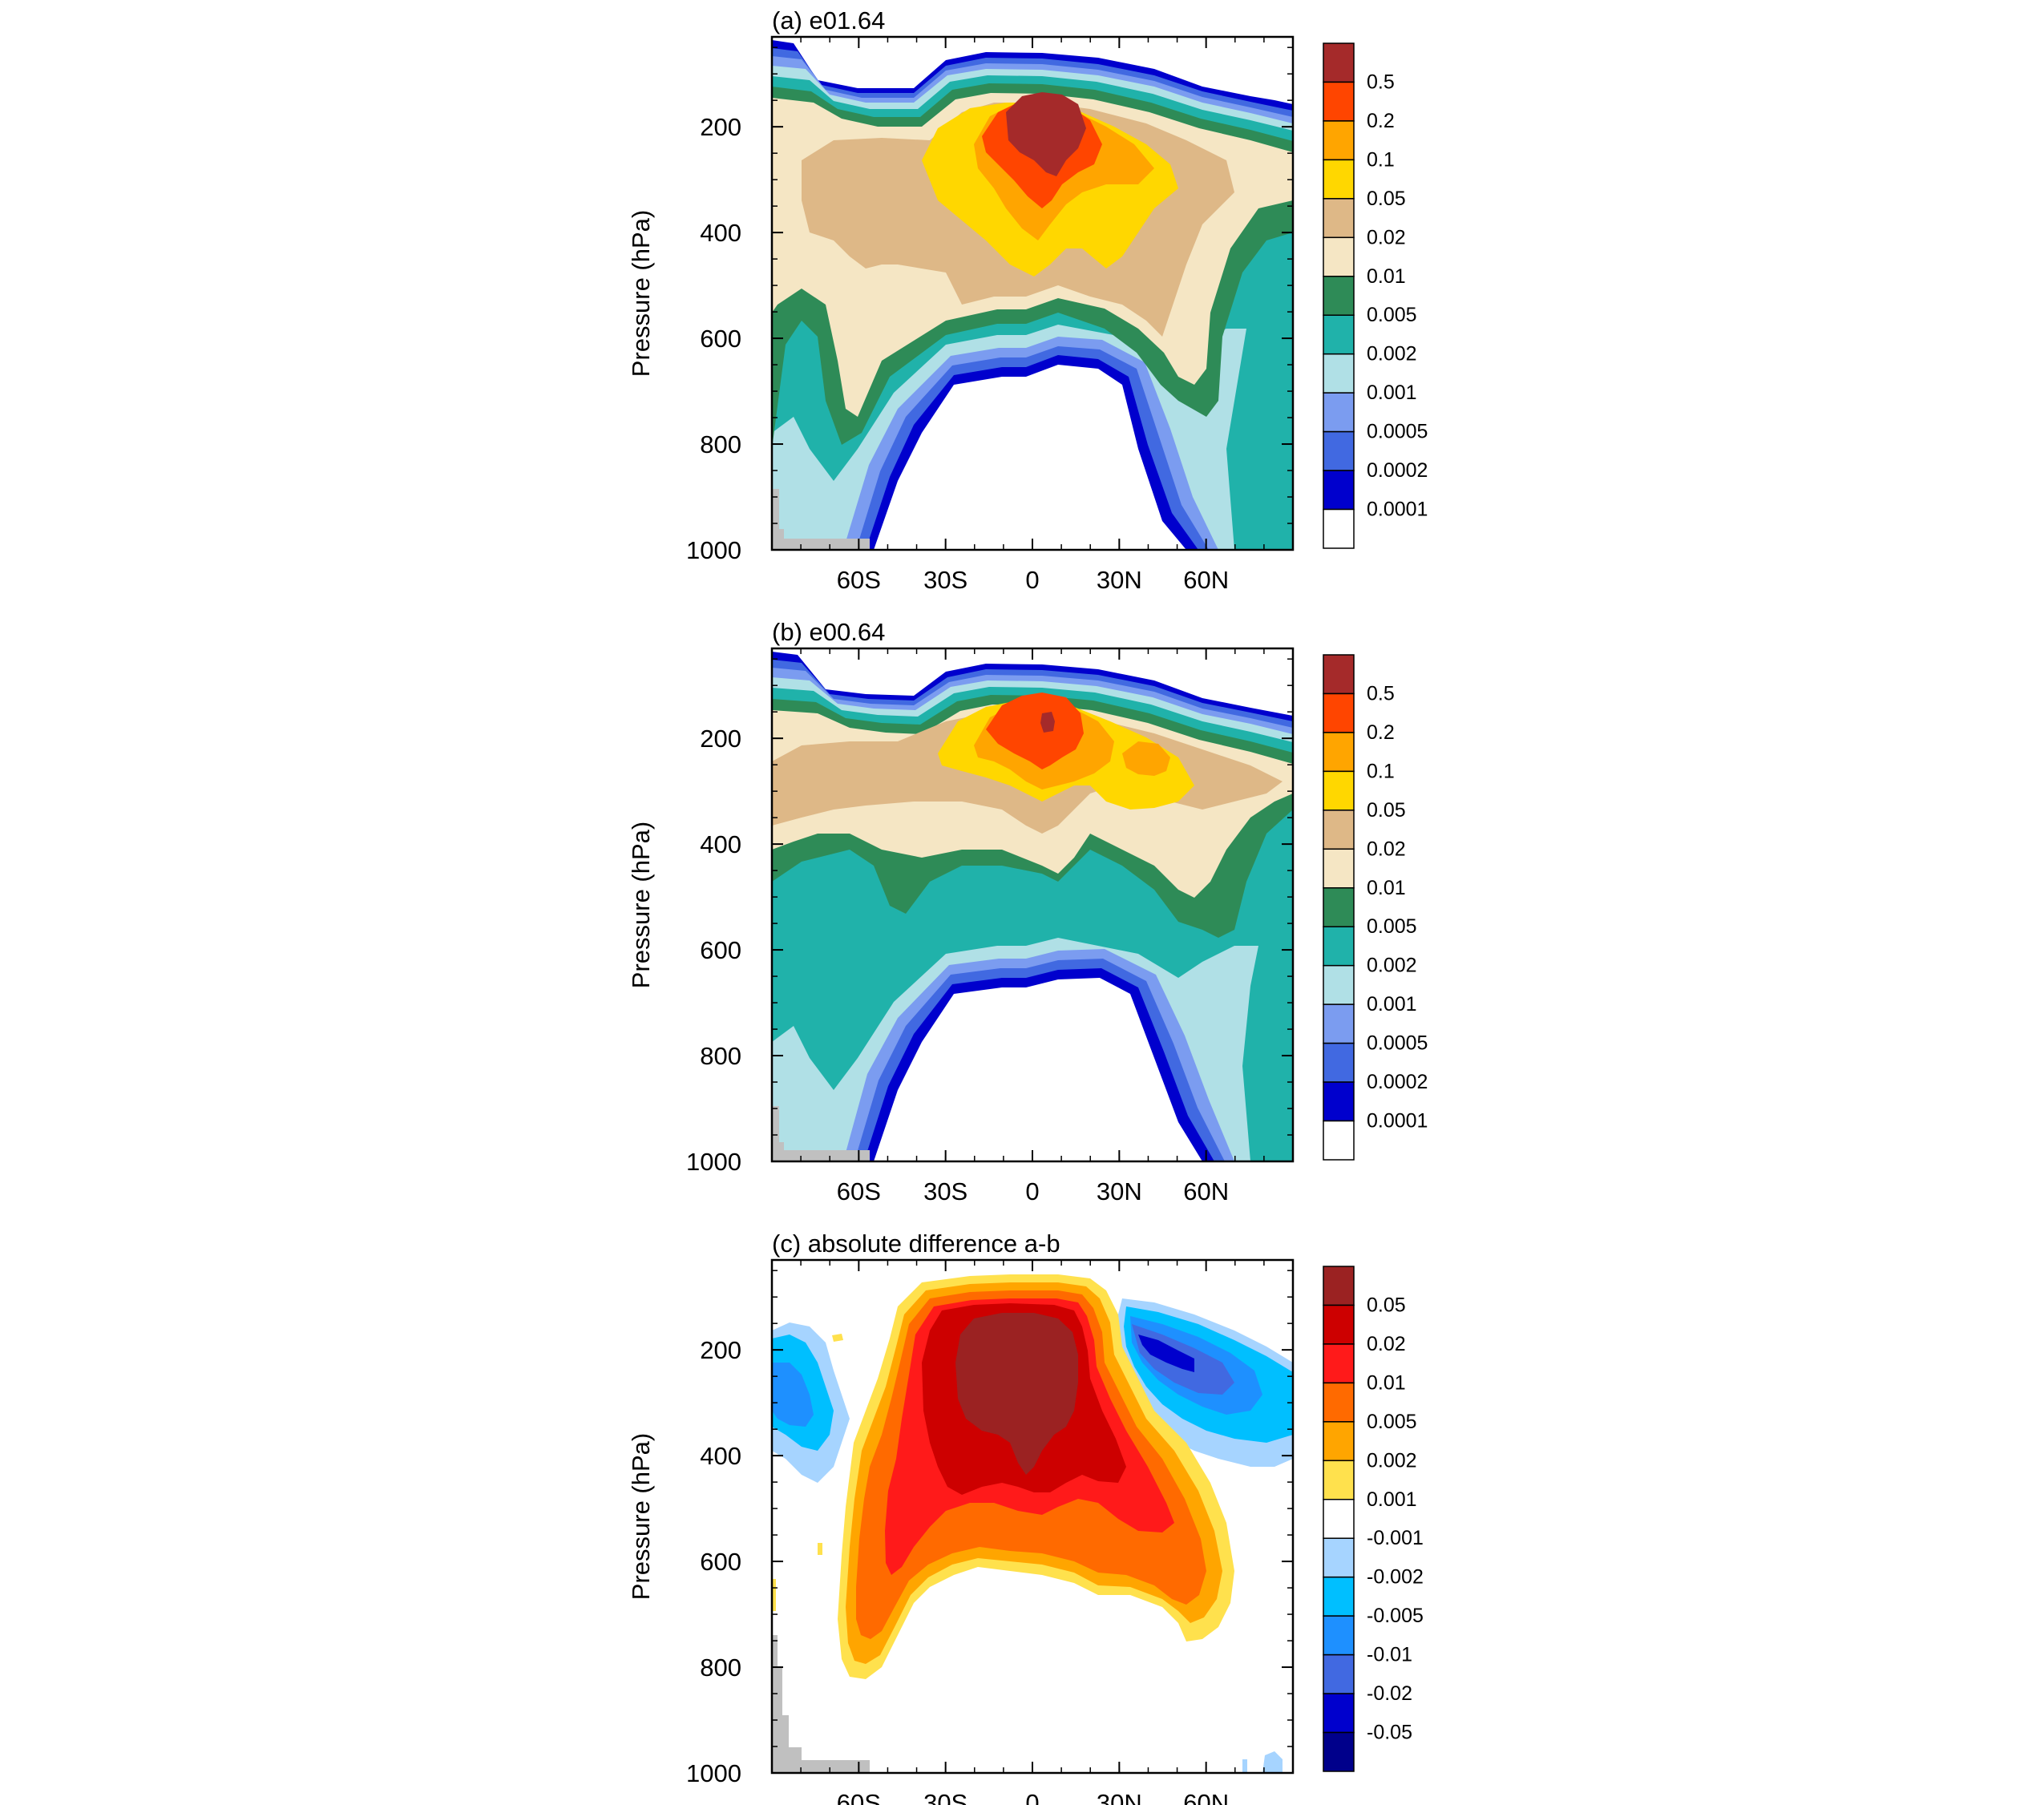 The image size is (2044, 1805). I want to click on colorbar-label: 0.02, so click(1386, 1344).